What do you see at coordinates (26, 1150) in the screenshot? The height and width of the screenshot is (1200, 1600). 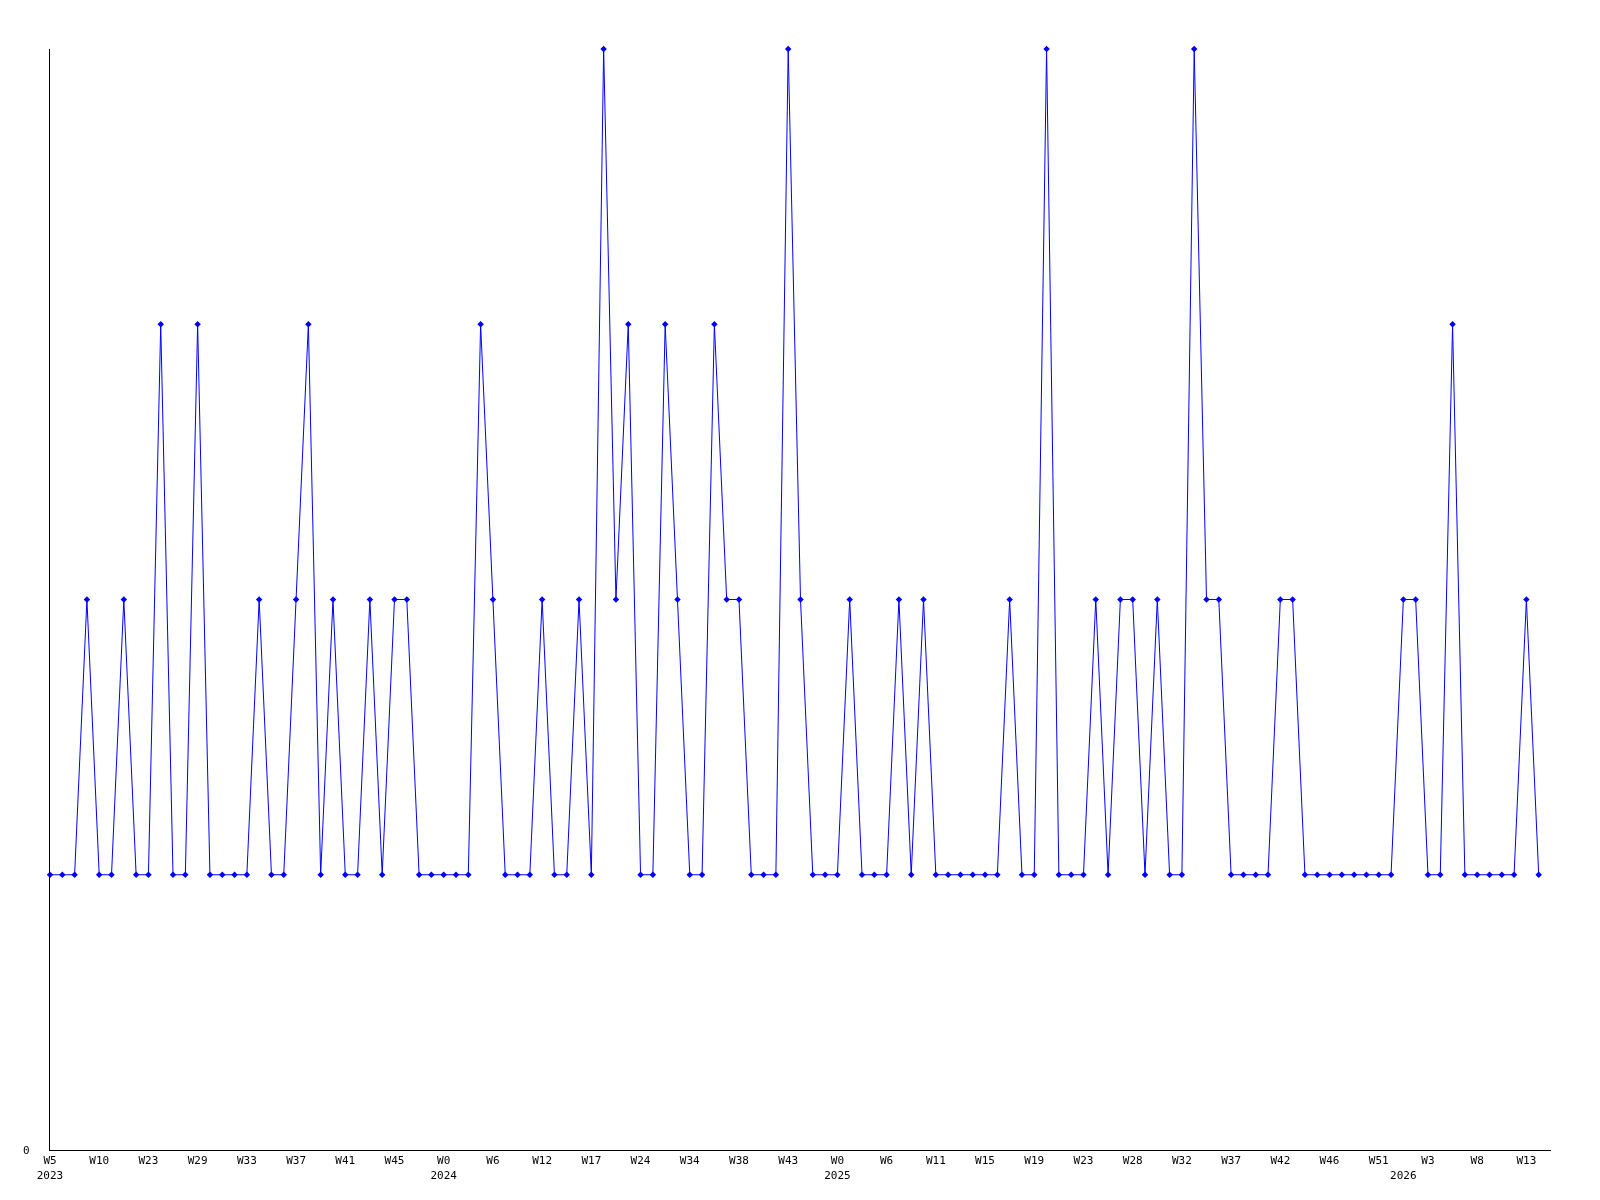 I see `text: 0` at bounding box center [26, 1150].